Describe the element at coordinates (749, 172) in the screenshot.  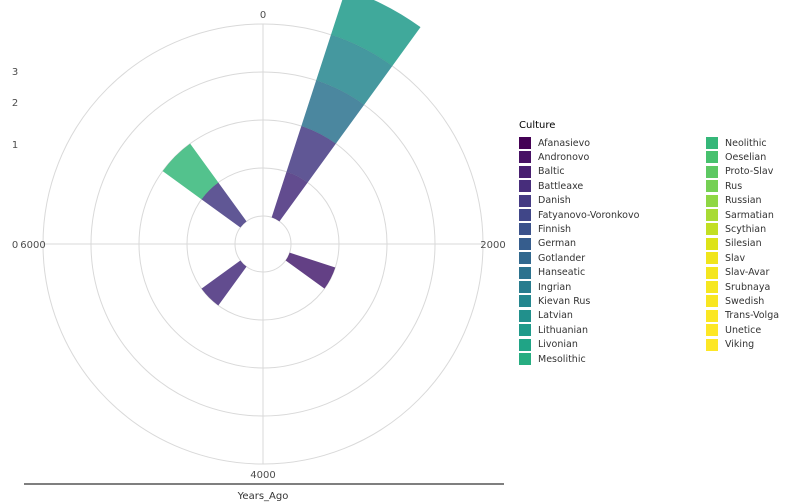
I see `legend-label: Proto-Slav` at that location.